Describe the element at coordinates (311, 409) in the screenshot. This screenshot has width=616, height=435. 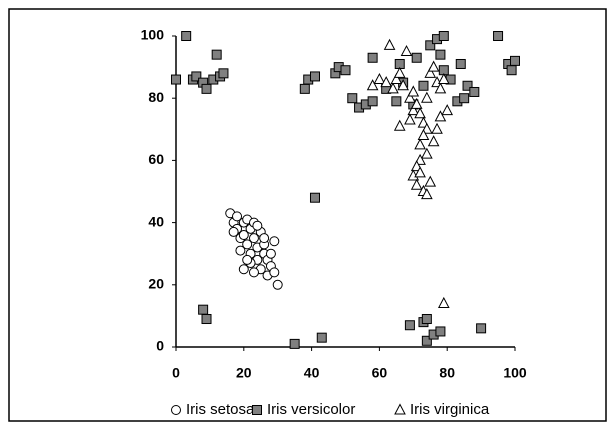
I see `legend-label: Iris versicolor` at that location.